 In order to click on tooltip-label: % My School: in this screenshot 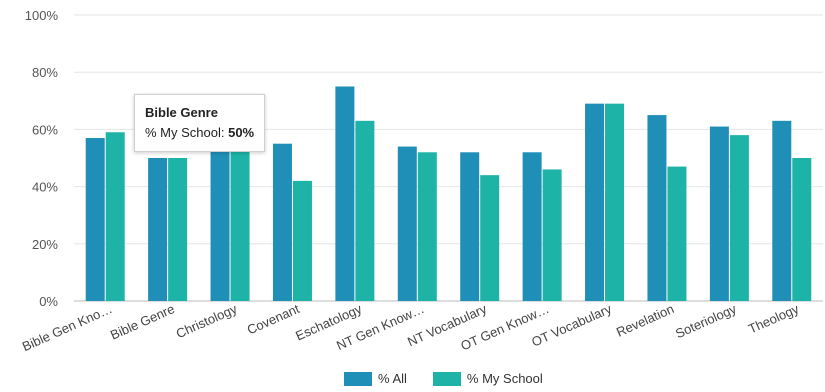, I will do `click(187, 132)`.